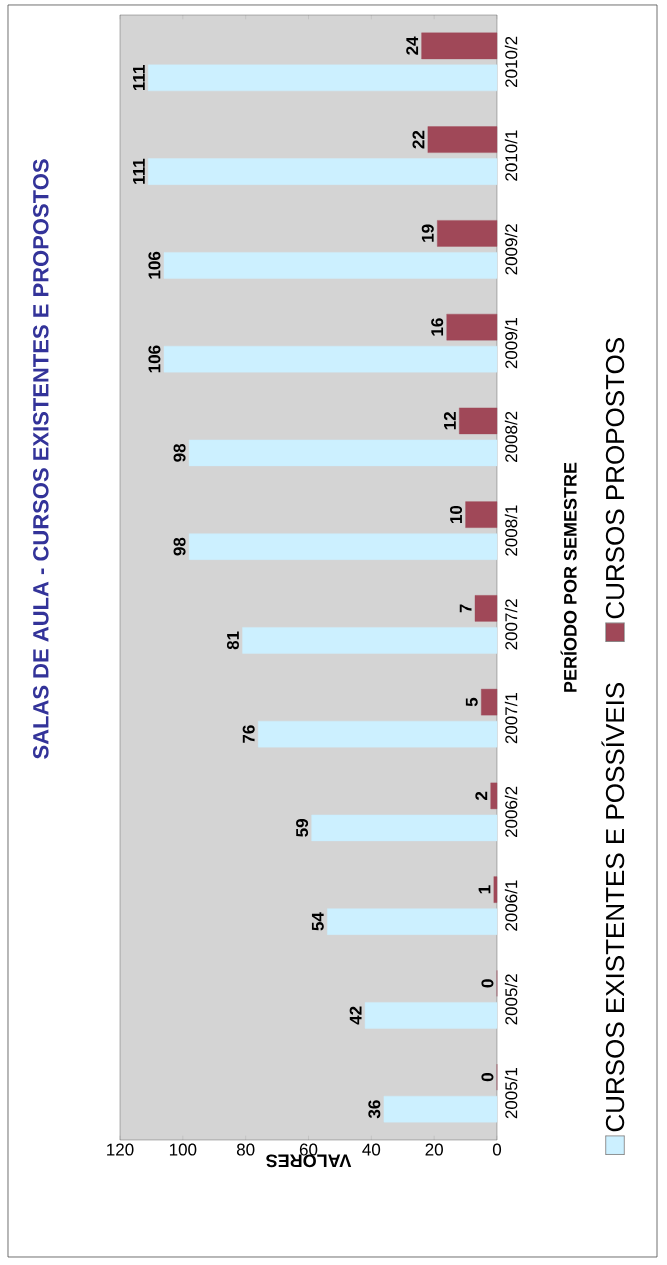 This screenshot has height=1265, width=667. What do you see at coordinates (613, 907) in the screenshot?
I see `text: CURSOS EXISTENTES E POSSÍVEIS` at bounding box center [613, 907].